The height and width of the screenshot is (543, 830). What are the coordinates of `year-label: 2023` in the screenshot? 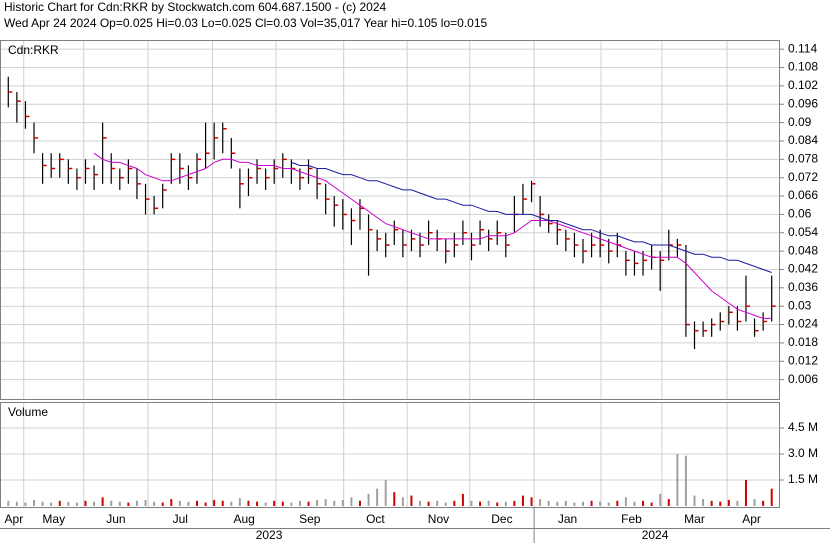 It's located at (269, 535).